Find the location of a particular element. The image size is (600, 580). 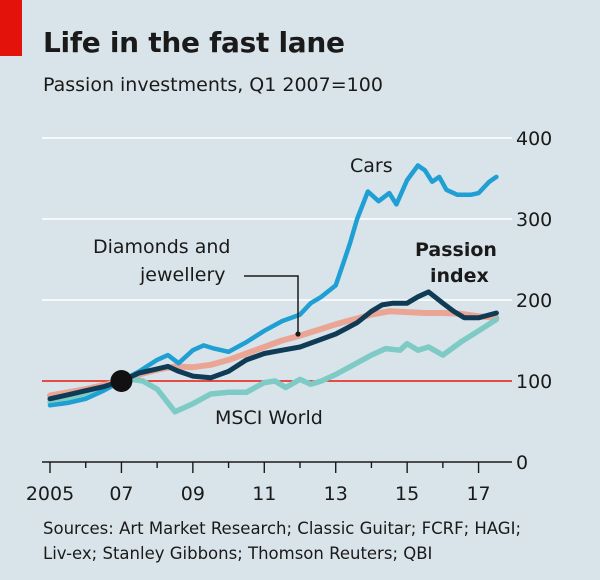

chart-title: Life in the fast lane is located at coordinates (194, 42).